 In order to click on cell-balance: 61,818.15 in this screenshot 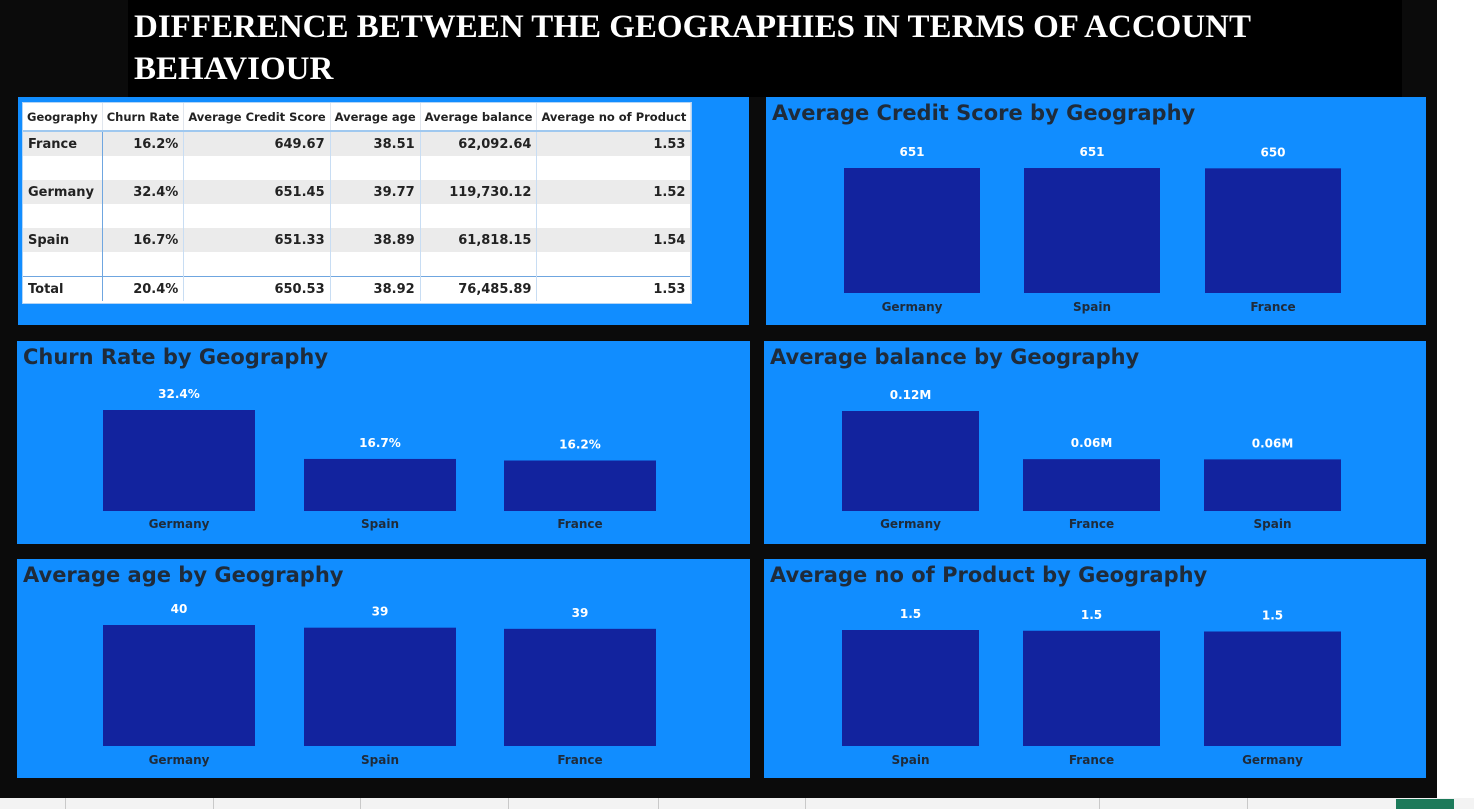, I will do `click(479, 240)`.